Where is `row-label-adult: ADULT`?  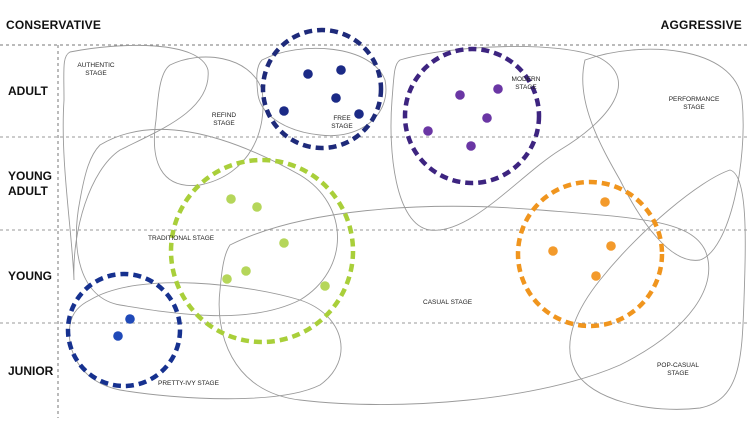 row-label-adult: ADULT is located at coordinates (28, 91).